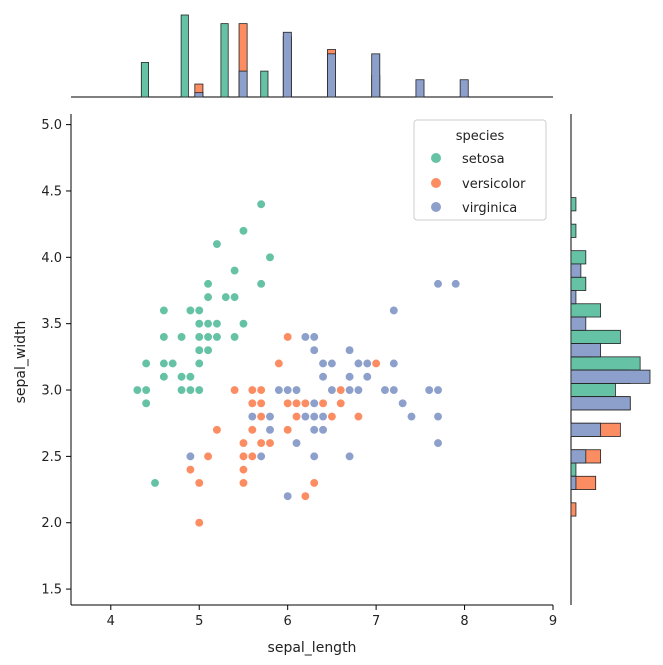 The height and width of the screenshot is (665, 663). Describe the element at coordinates (553, 621) in the screenshot. I see `x-tick-label: 9` at that location.